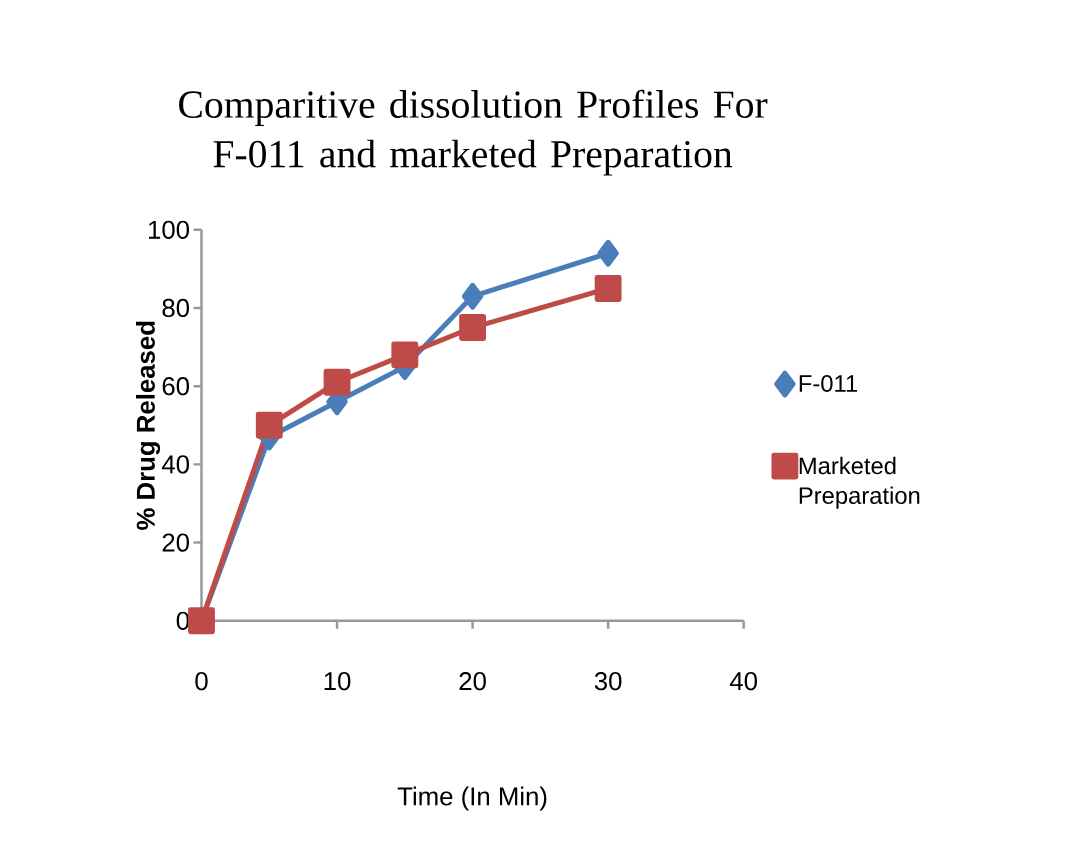  Describe the element at coordinates (201, 681) in the screenshot. I see `x-tick-label: 0` at that location.